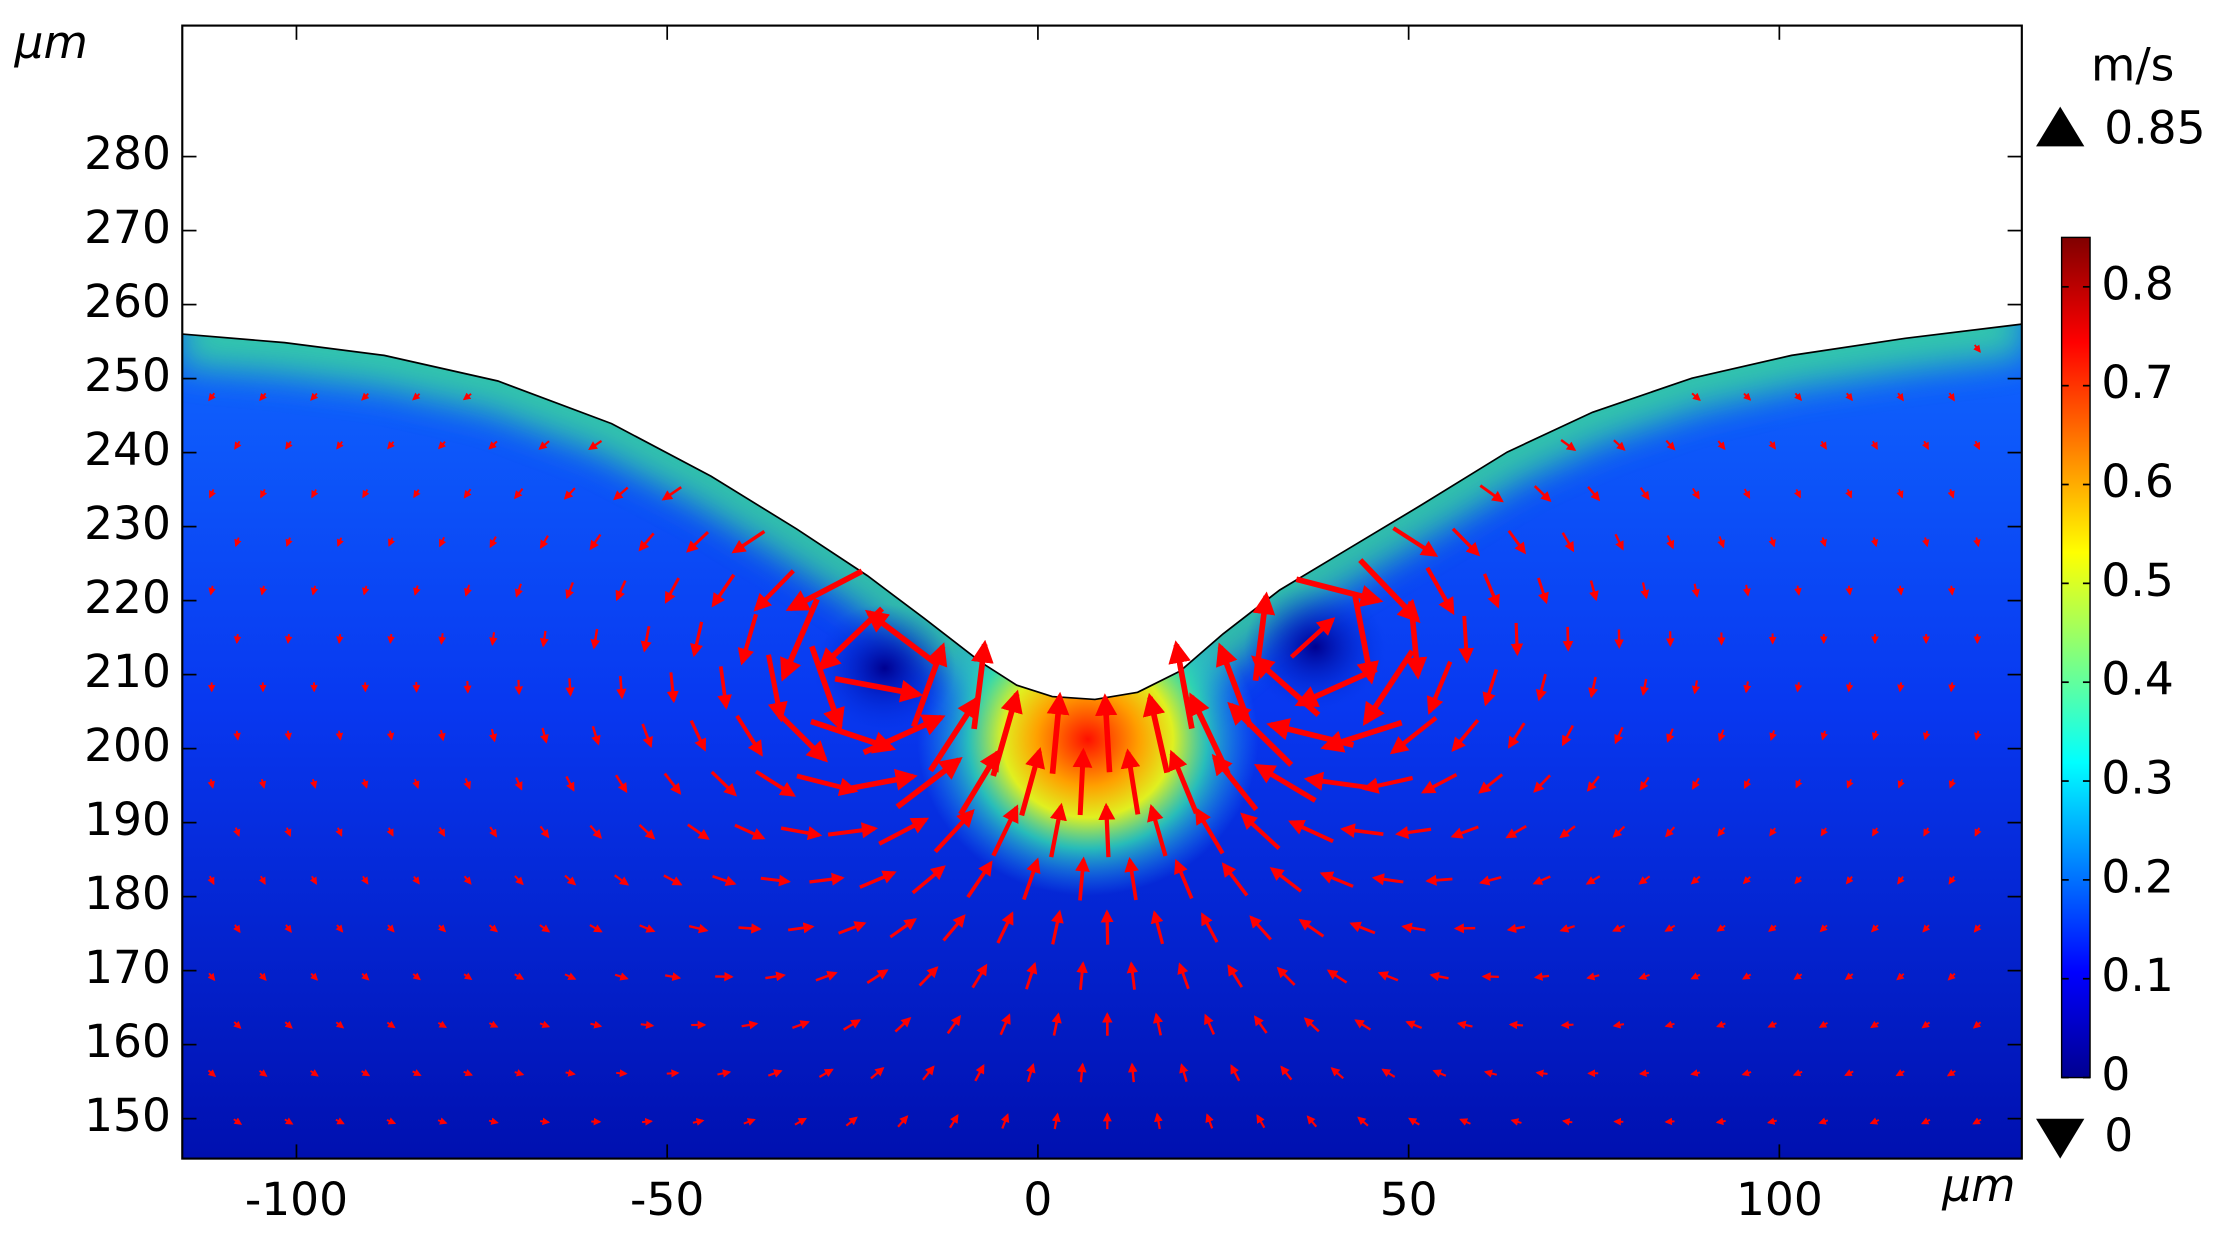 The image size is (2224, 1251). Describe the element at coordinates (127, 301) in the screenshot. I see `y-tick-label: 260` at that location.